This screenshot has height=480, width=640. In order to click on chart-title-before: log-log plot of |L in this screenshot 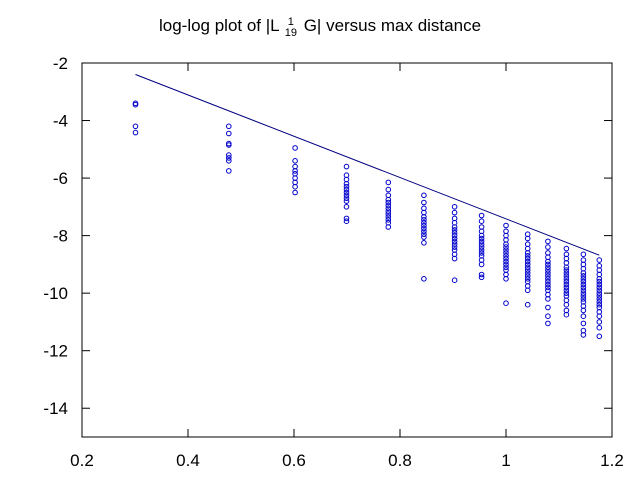, I will do `click(221, 25)`.